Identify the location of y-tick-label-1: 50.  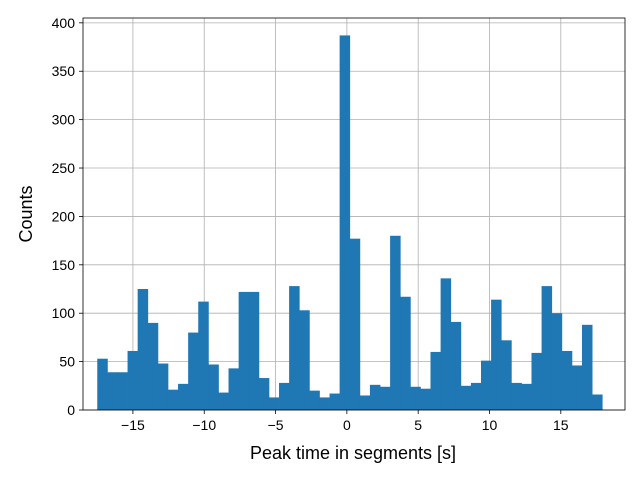
(67, 362).